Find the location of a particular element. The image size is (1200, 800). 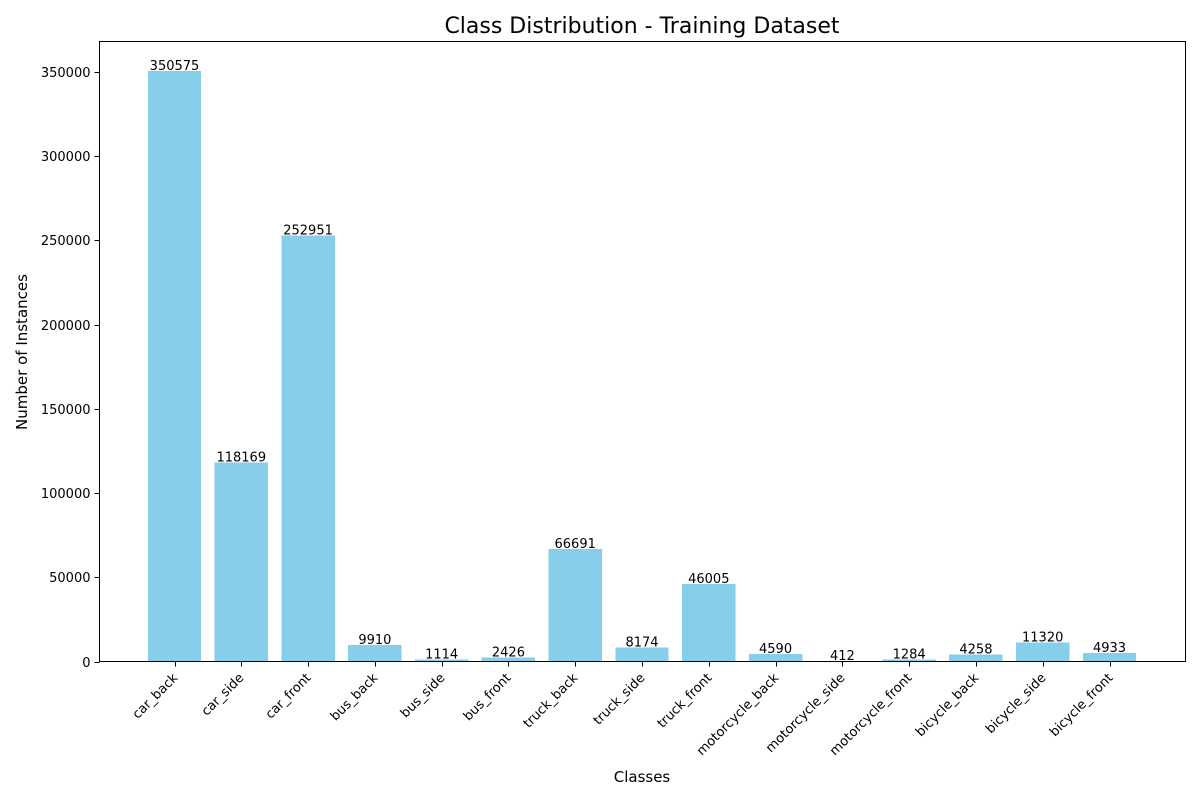

data-label-motorcycle-side: 412 is located at coordinates (842, 656).